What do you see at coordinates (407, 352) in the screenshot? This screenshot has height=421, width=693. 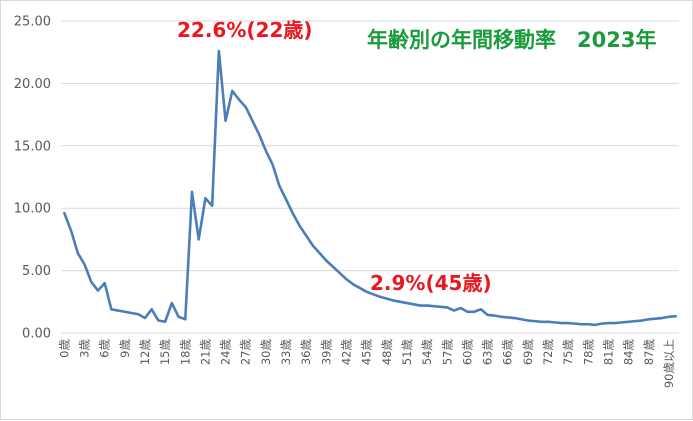 I see `x-tick-label: 51歳` at bounding box center [407, 352].